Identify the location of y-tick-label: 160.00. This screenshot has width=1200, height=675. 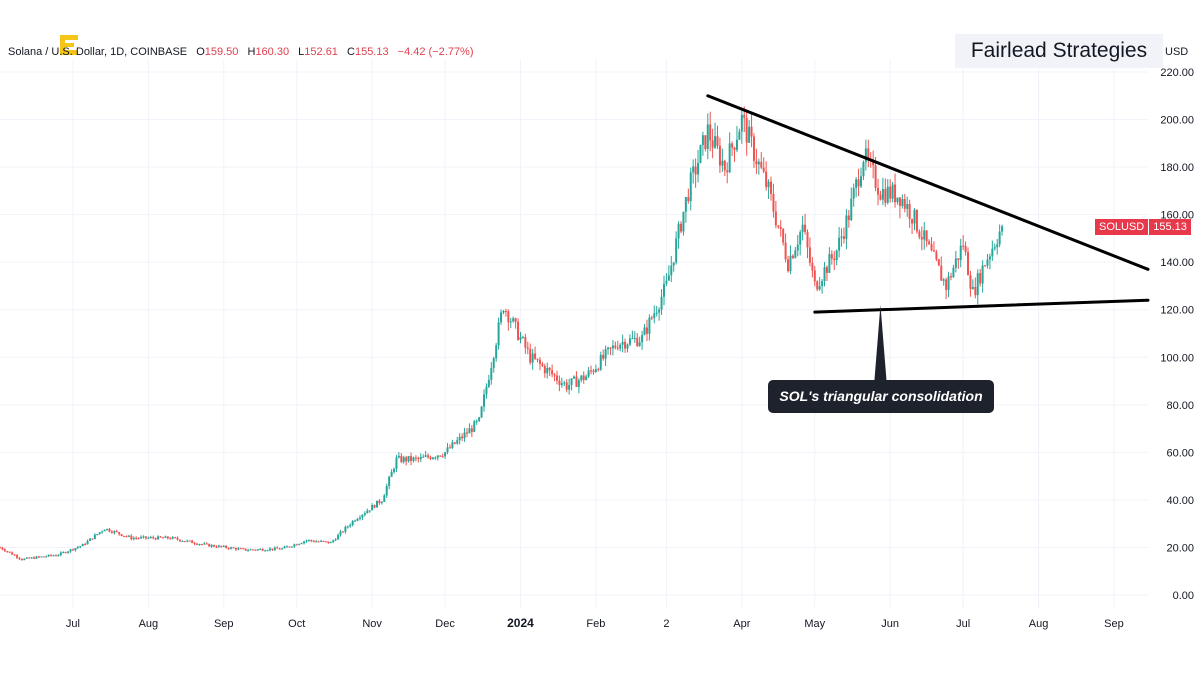
(1177, 216).